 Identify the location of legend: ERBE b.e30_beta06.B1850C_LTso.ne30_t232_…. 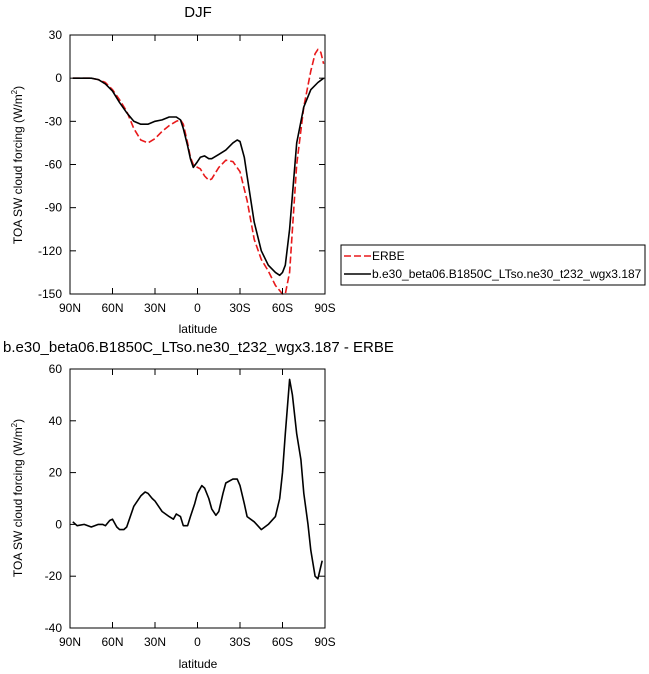
(493, 265).